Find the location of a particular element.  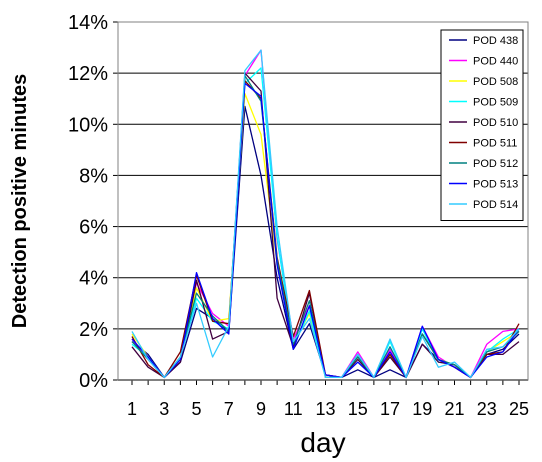

y-tick-label: 10% is located at coordinates (88, 125).